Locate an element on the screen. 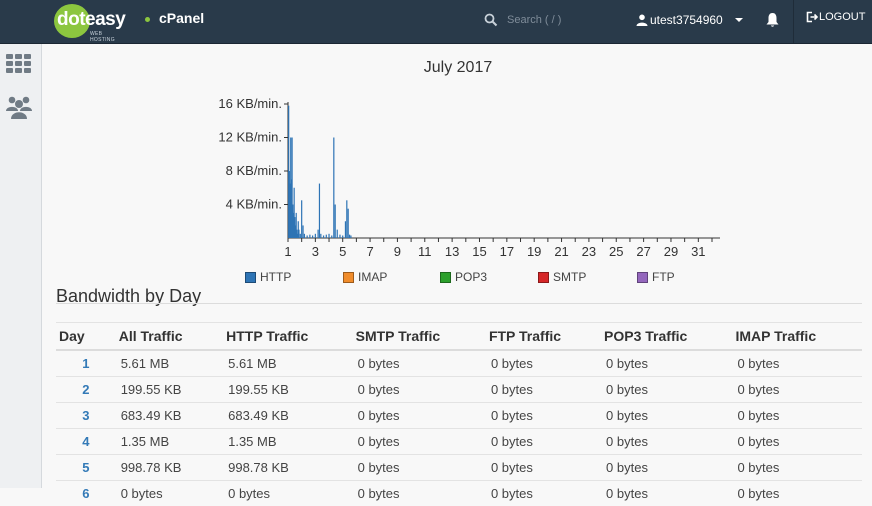 Image resolution: width=872 pixels, height=506 pixels. x-tick-label: 15 is located at coordinates (479, 251).